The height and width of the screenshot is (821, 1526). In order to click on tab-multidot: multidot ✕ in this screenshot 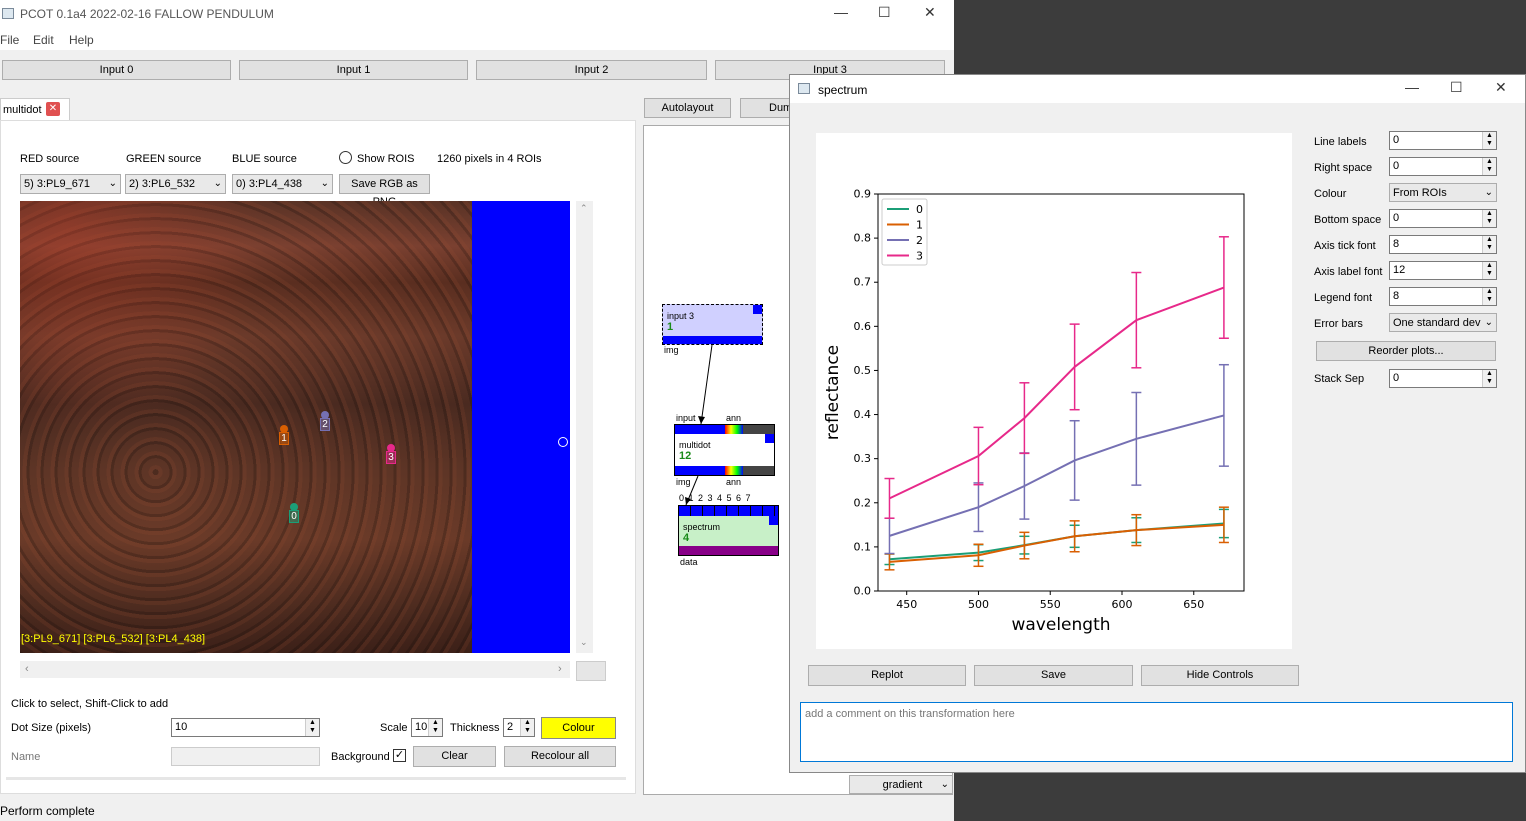, I will do `click(35, 109)`.